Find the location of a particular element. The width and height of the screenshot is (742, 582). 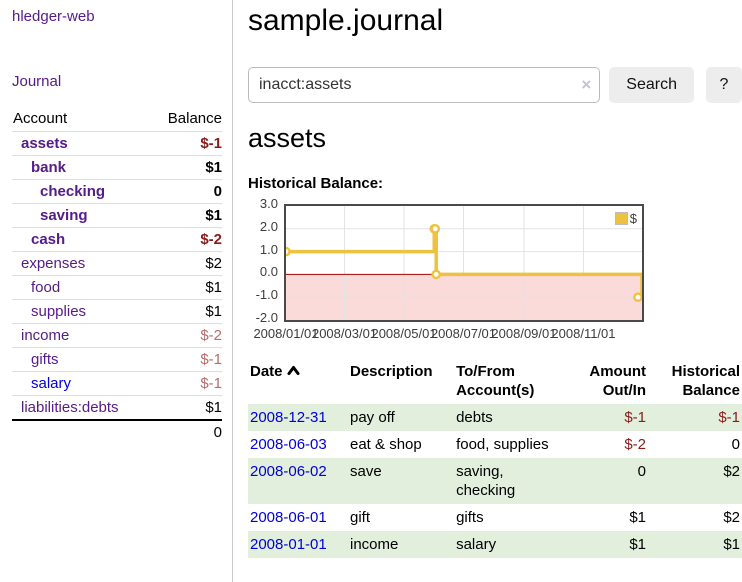

account-row: liabilities:debts $1 is located at coordinates (117, 407).